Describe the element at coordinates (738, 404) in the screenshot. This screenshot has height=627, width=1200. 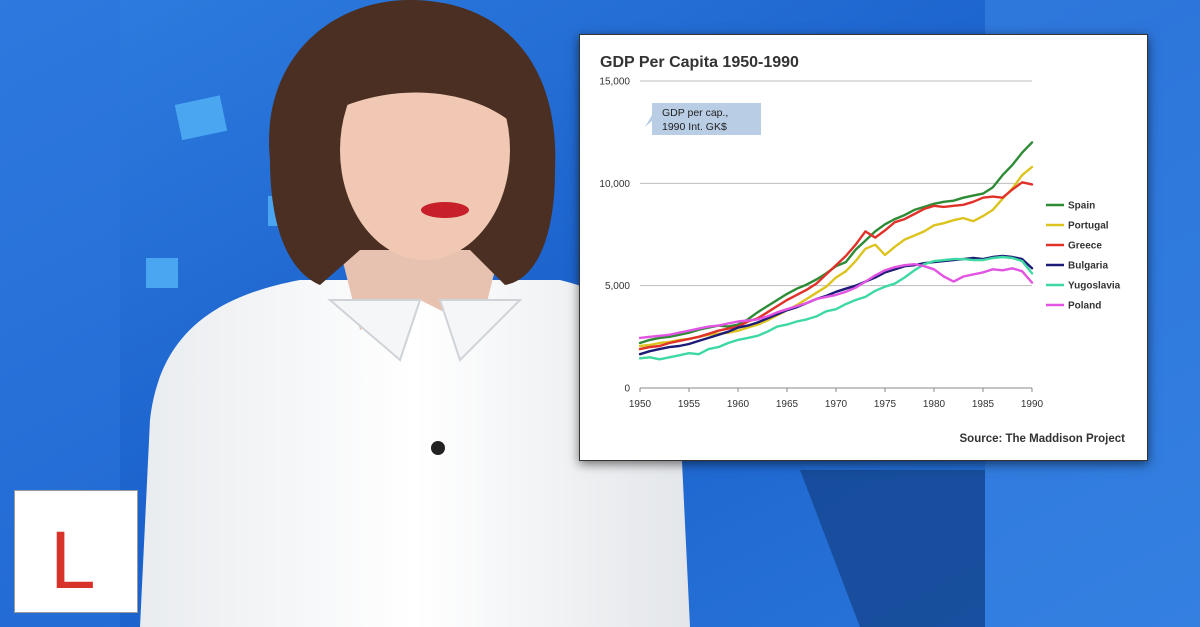
I see `x-tick-label: 1960` at that location.